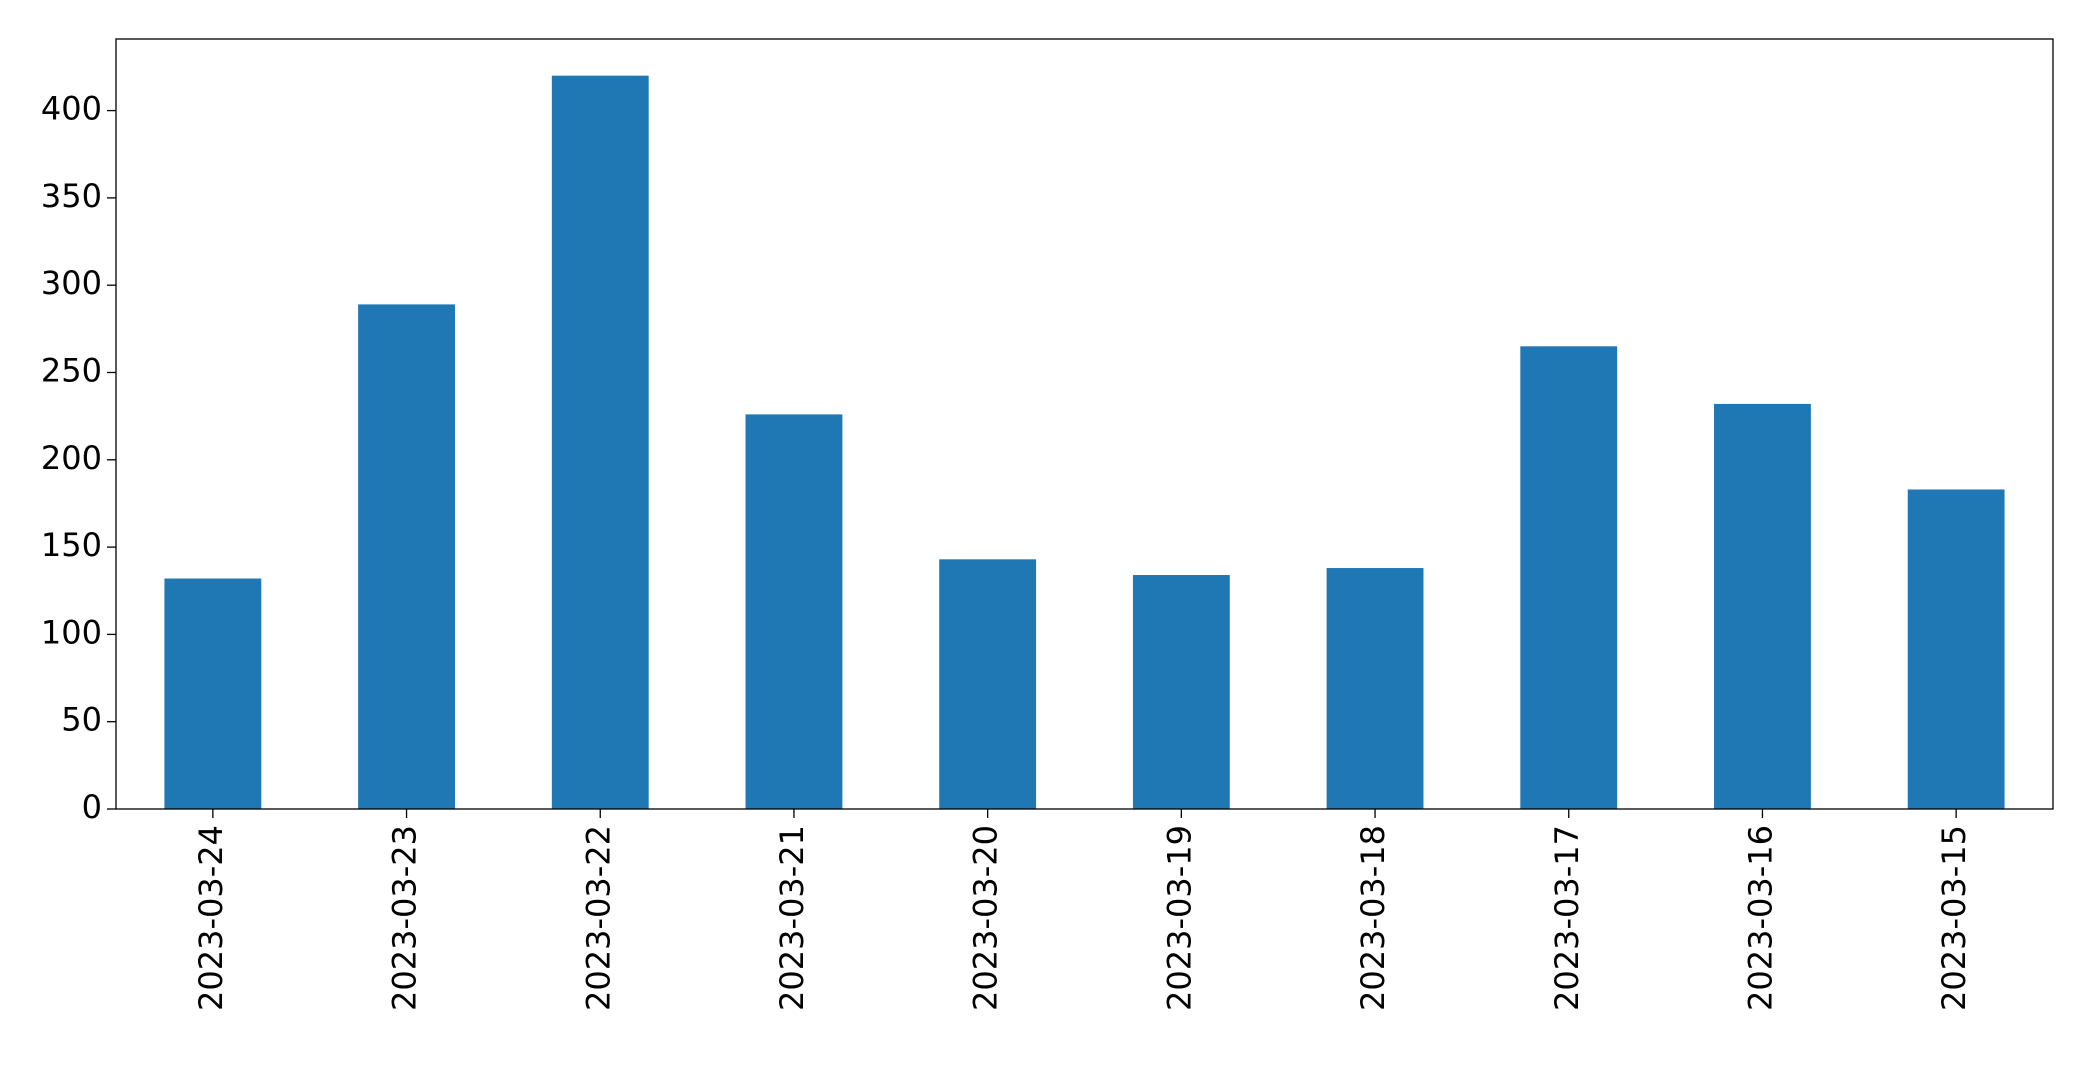 The image size is (2093, 1065). What do you see at coordinates (71, 109) in the screenshot?
I see `y-tick-label: 400` at bounding box center [71, 109].